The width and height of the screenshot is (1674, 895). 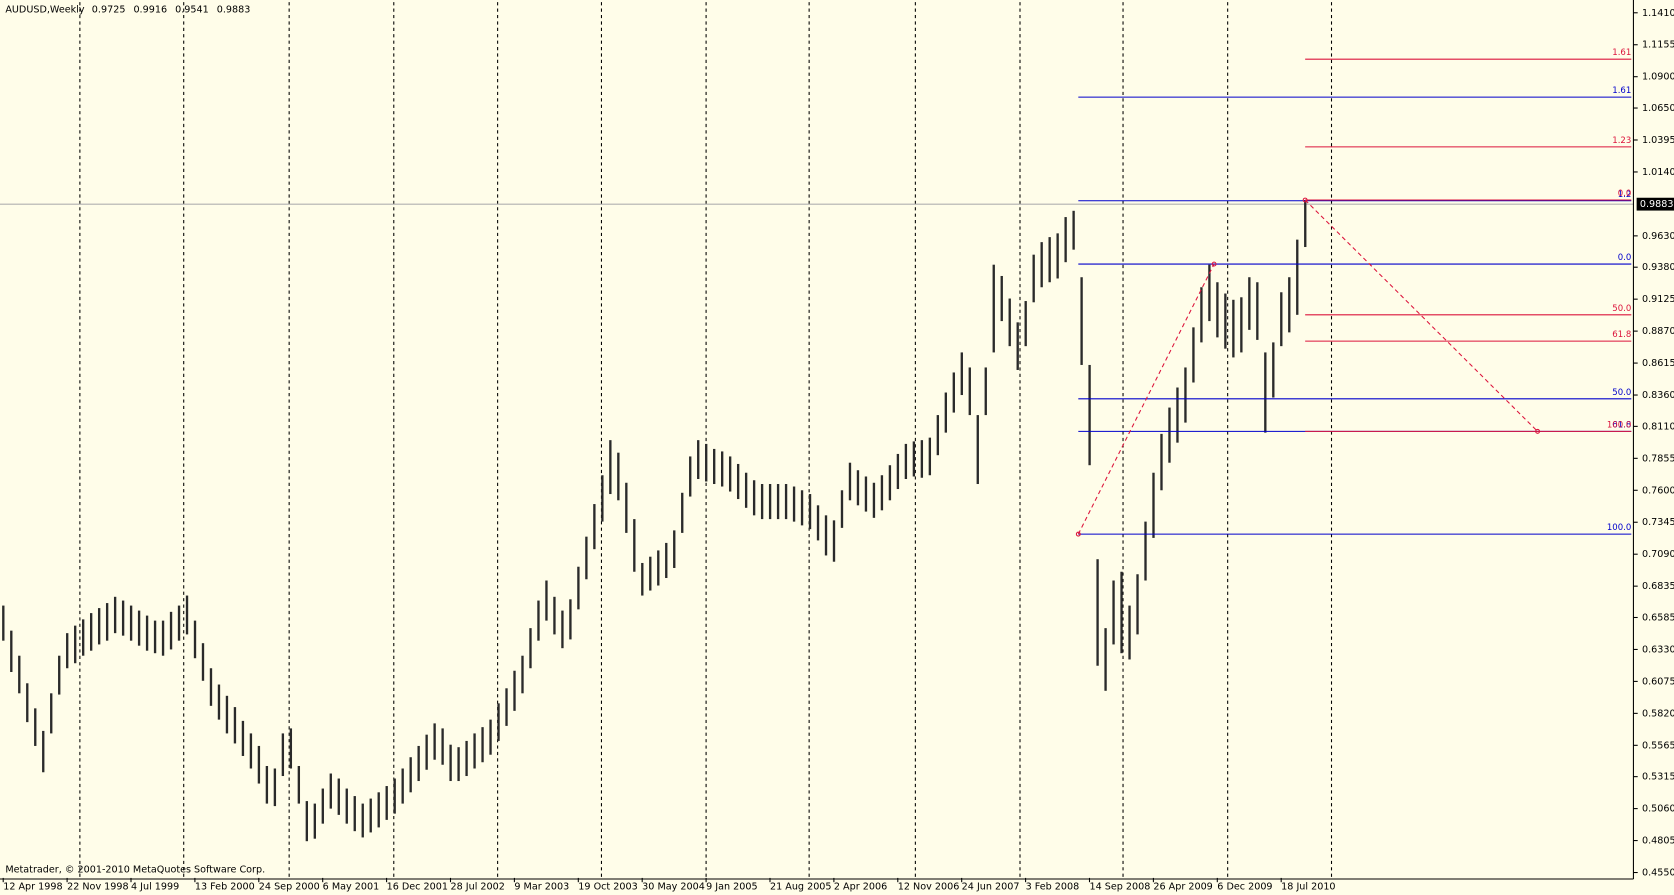 I want to click on x-tick-label: 24 Sep 2000, so click(x=289, y=886).